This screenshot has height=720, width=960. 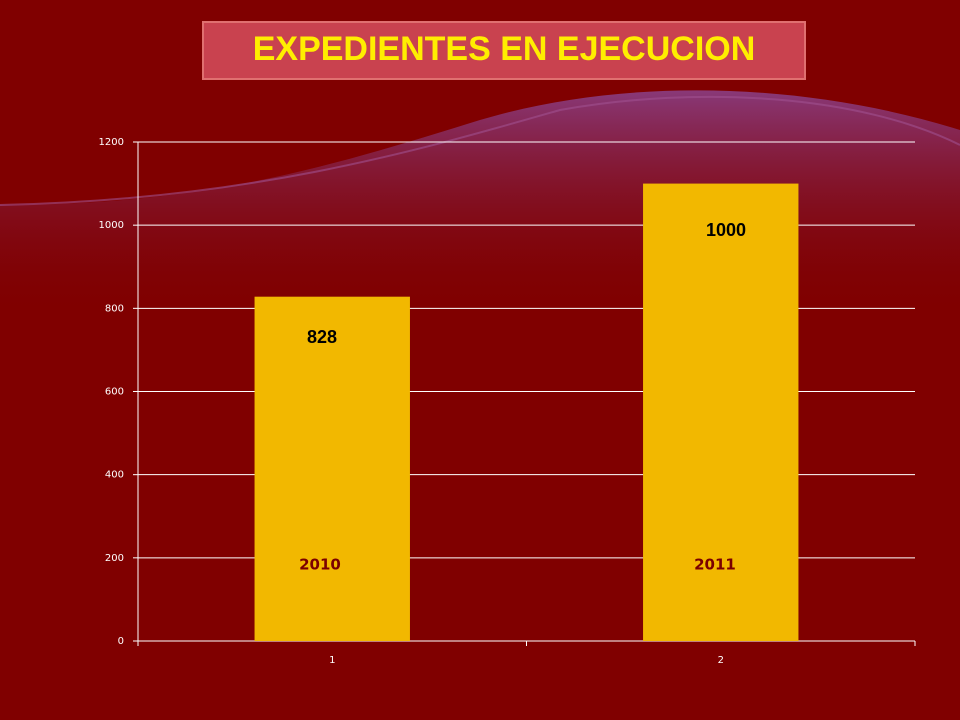 I want to click on annotation: 1000, so click(x=726, y=230).